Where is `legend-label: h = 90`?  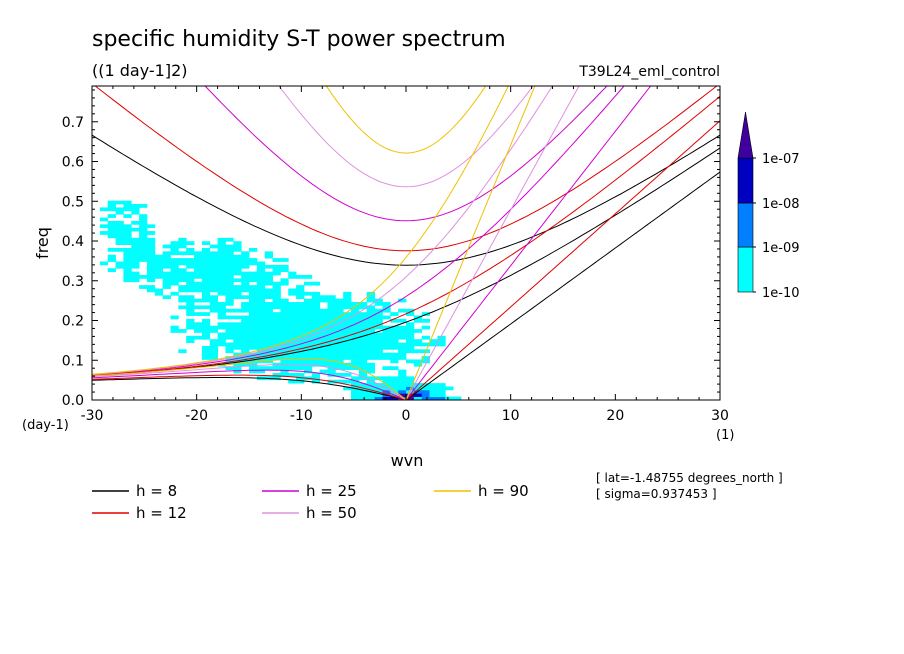
legend-label: h = 90 is located at coordinates (503, 491).